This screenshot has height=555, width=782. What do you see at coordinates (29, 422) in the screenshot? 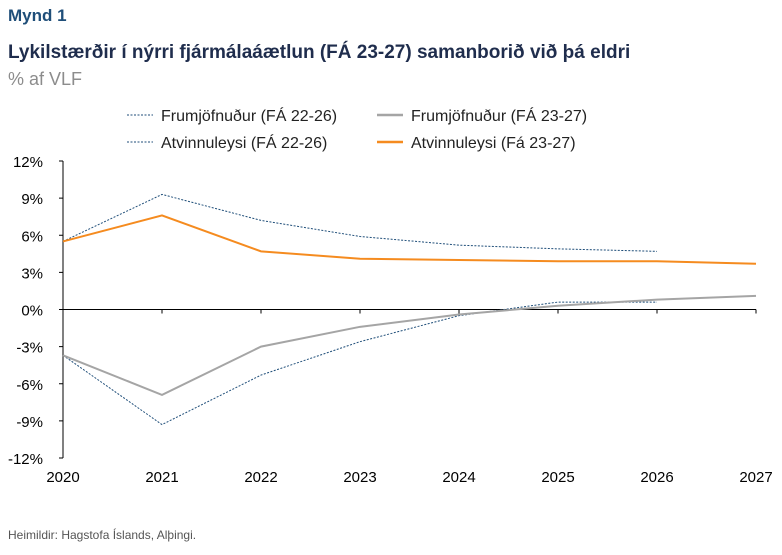
I see `y-tick-label: -9%` at bounding box center [29, 422].